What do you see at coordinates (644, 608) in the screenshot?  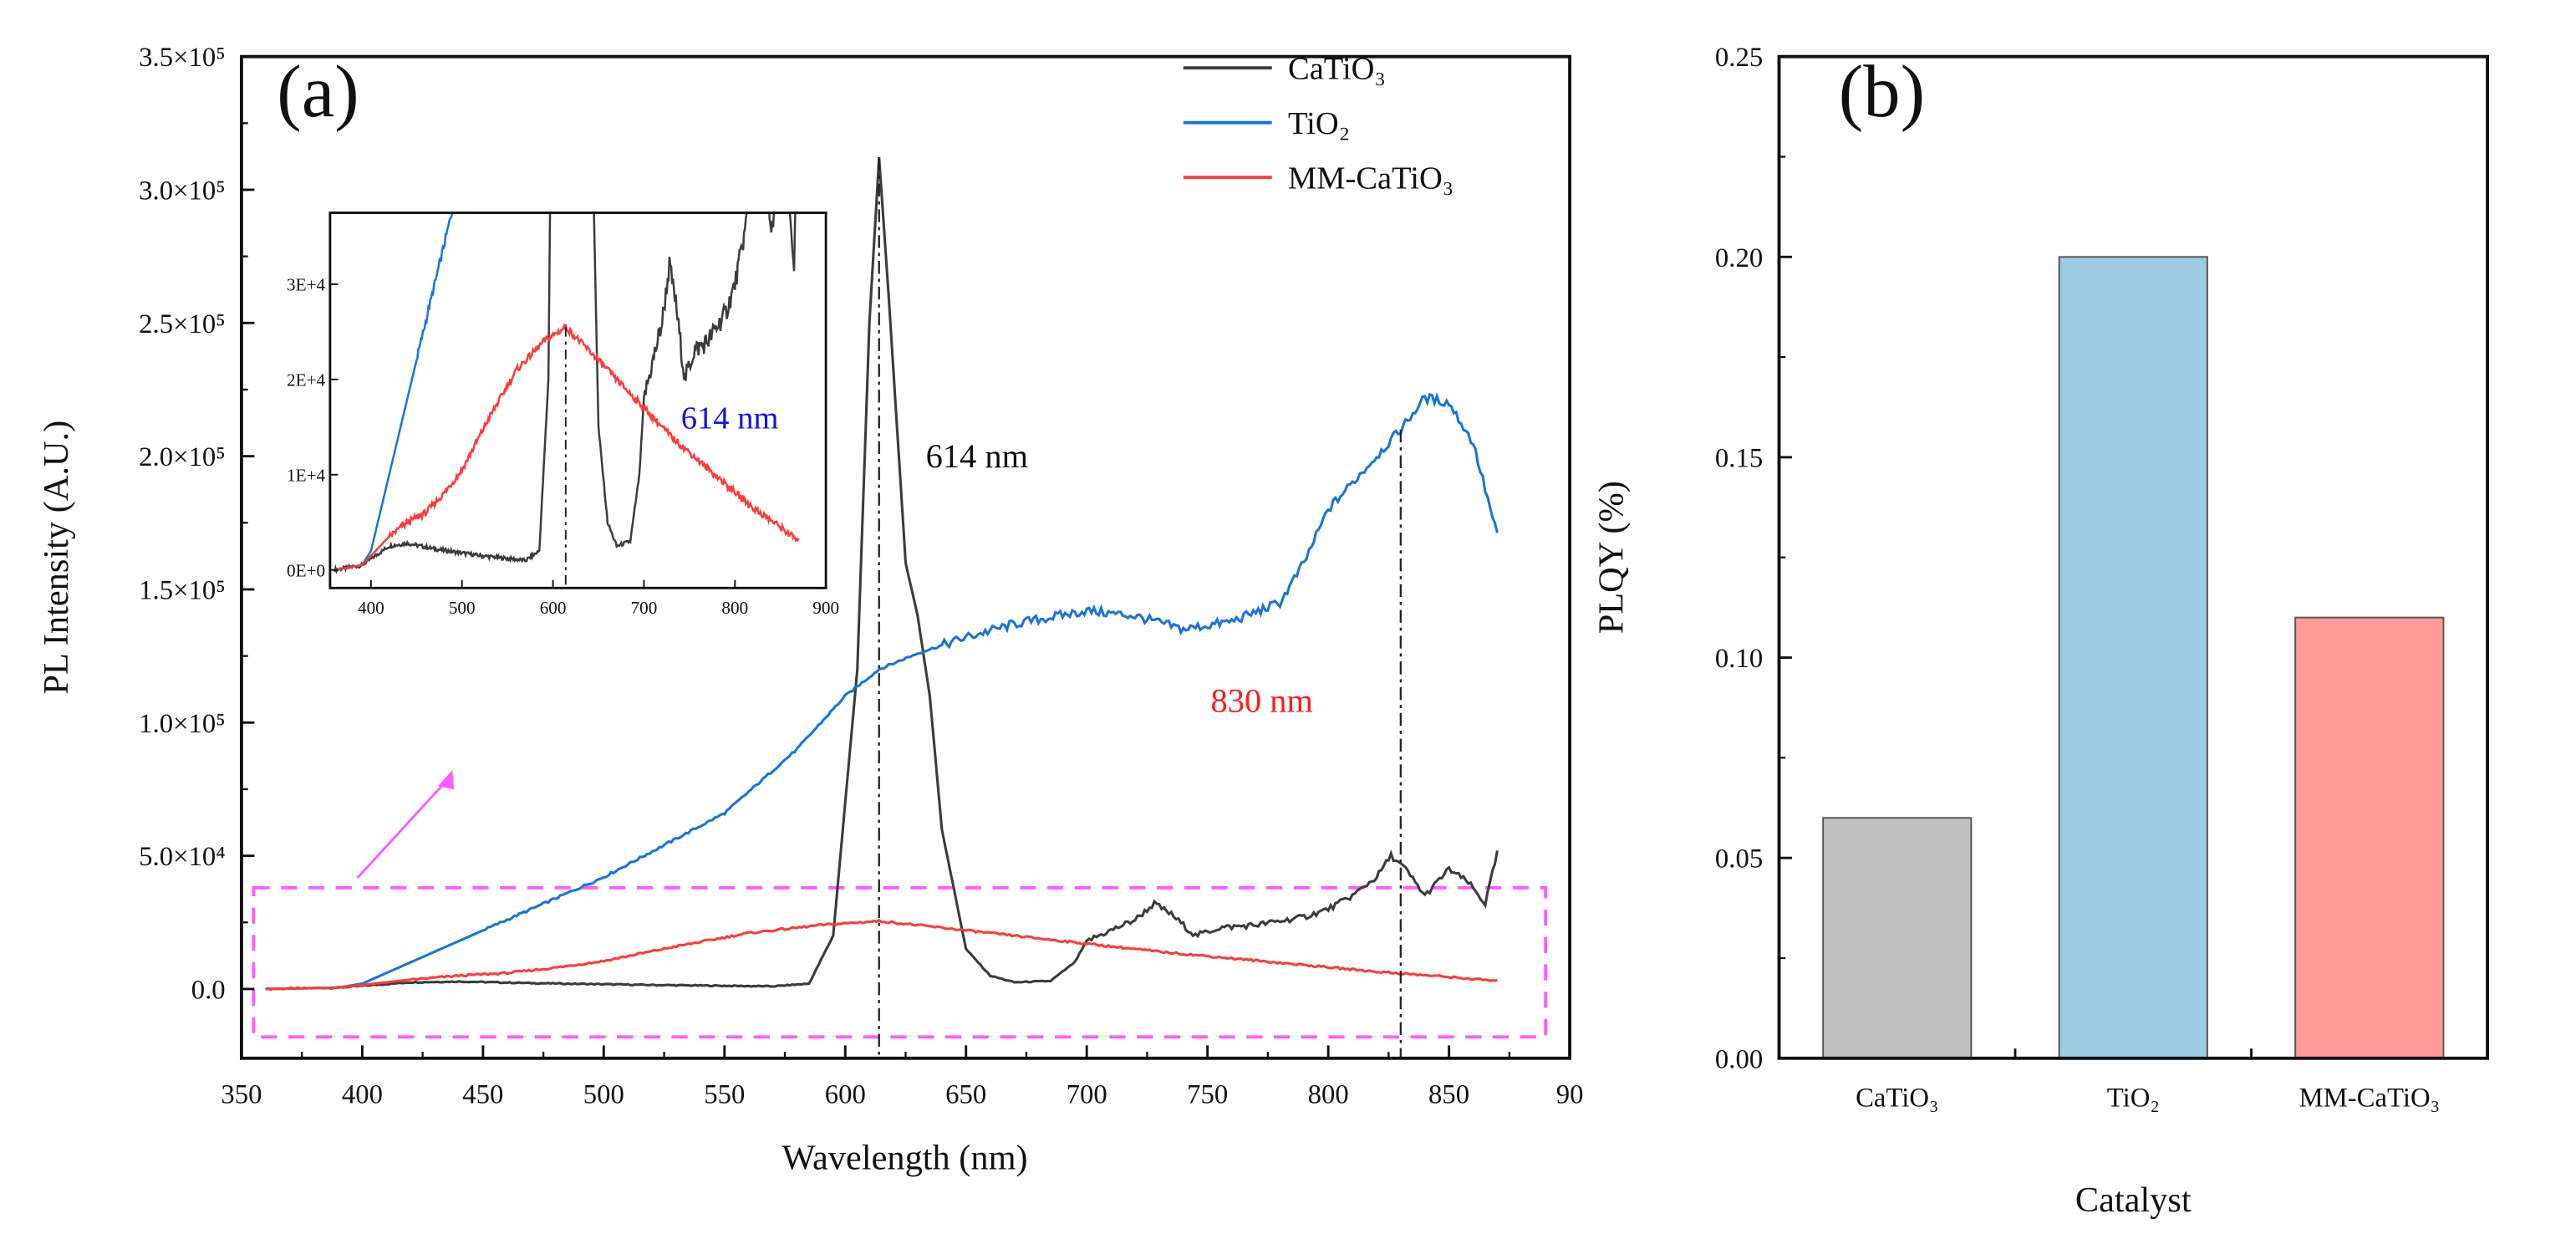 I see `inset-x-tick-label: 700` at bounding box center [644, 608].